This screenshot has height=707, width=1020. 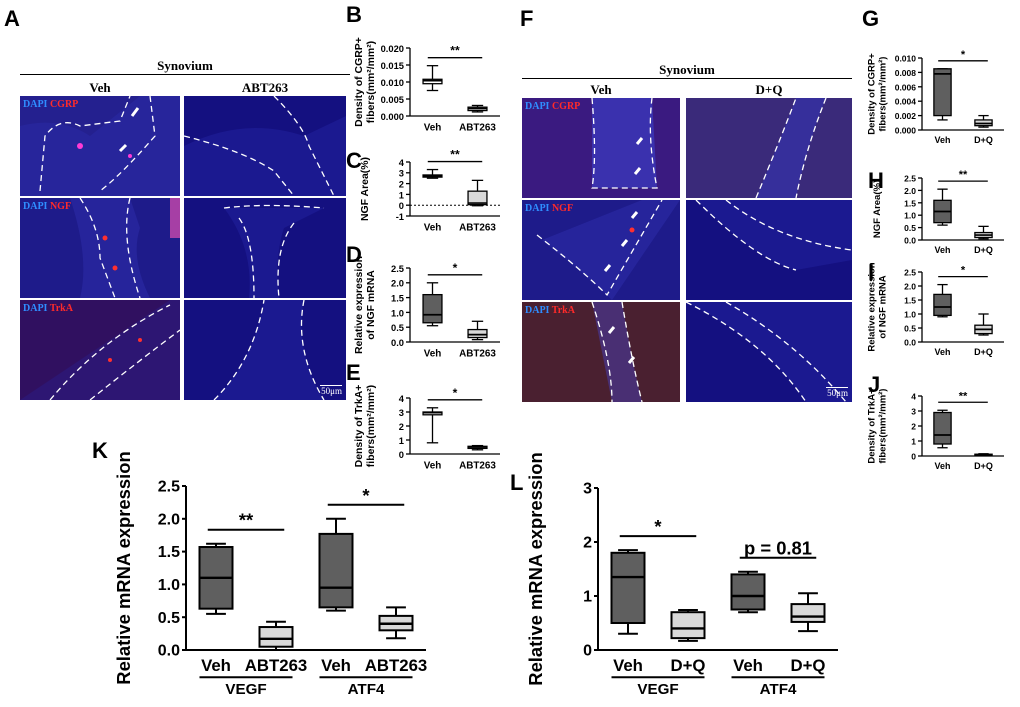 I want to click on chart-h-ylabel: NGF Area(%), so click(x=877, y=209).